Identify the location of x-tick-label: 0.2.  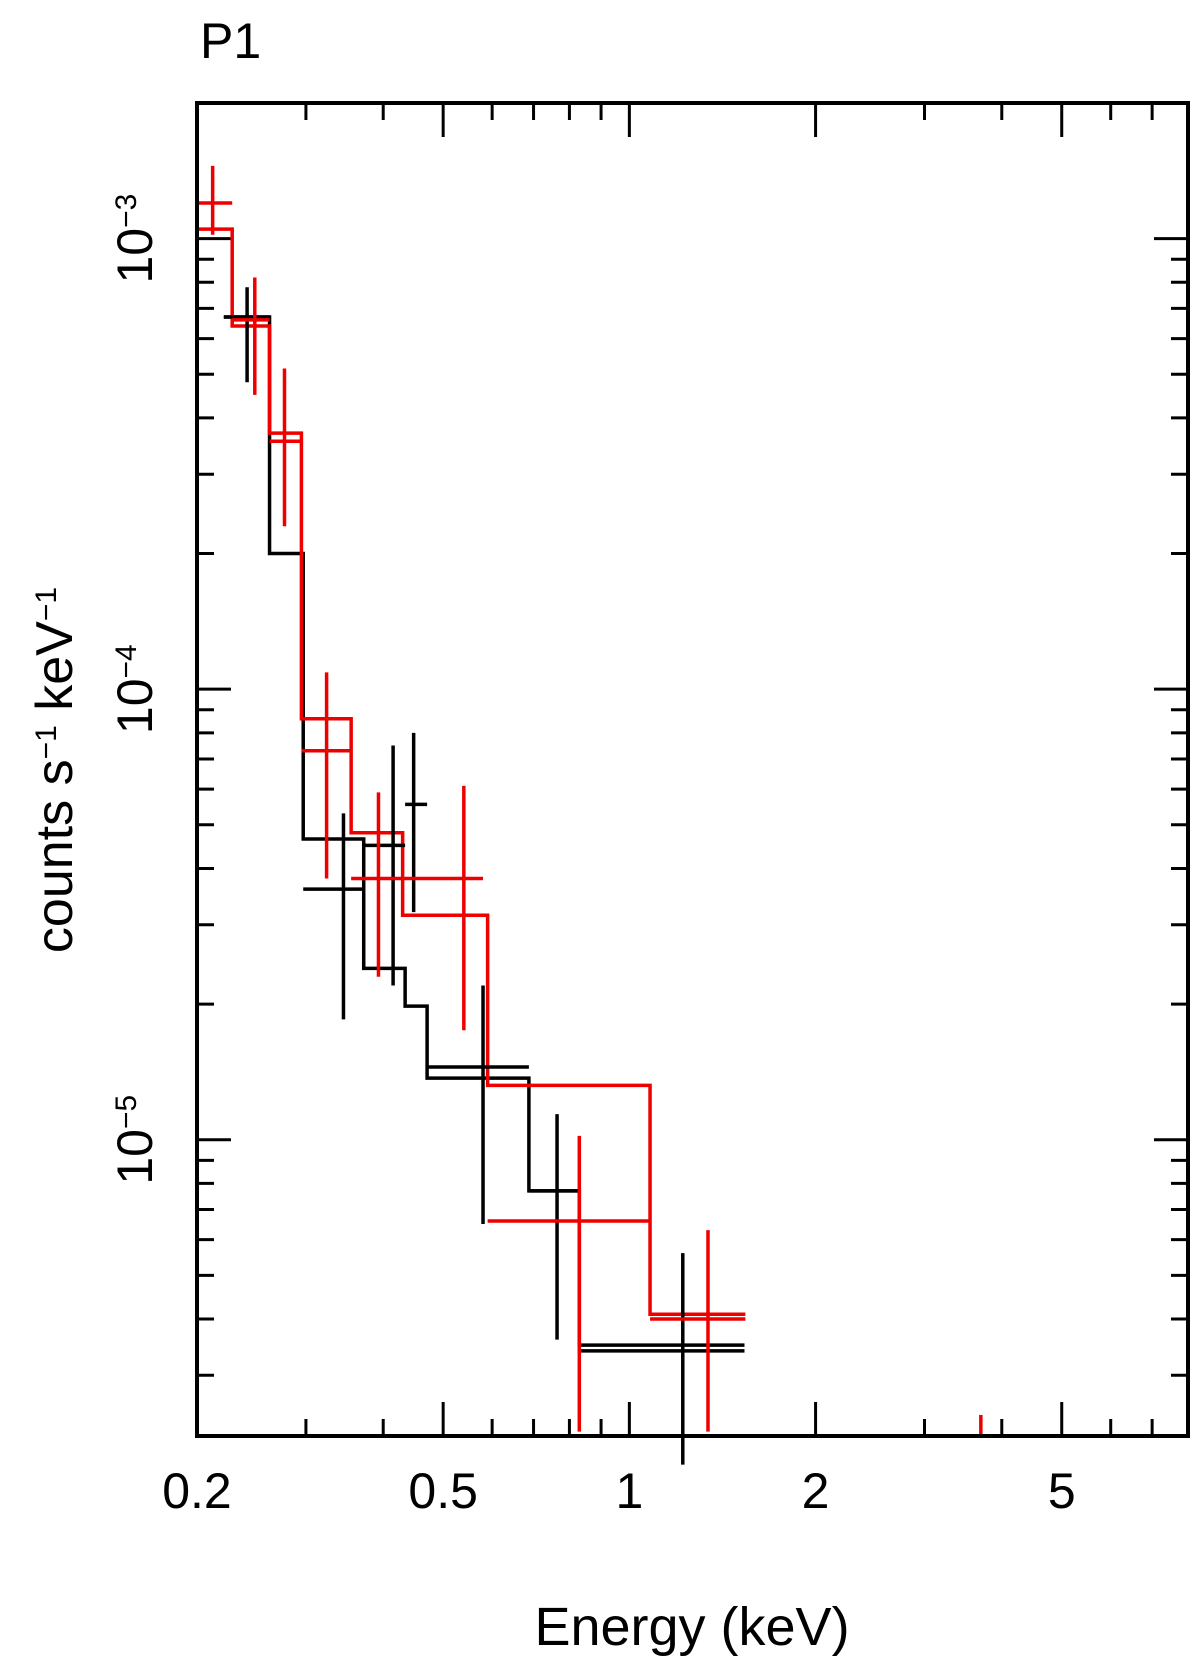
(197, 1491).